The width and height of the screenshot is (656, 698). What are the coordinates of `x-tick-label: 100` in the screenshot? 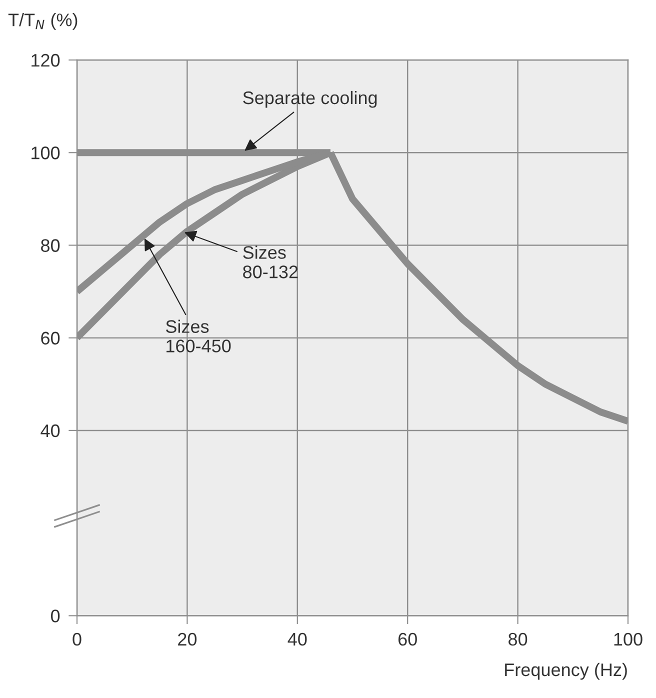 It's located at (628, 639).